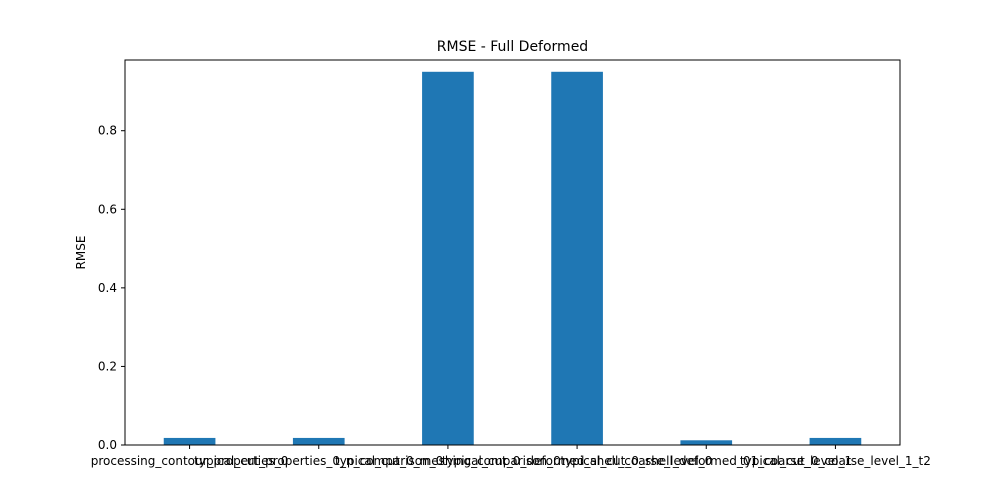 The image size is (1000, 500). I want to click on y-axis-label: RMSE, so click(81, 253).